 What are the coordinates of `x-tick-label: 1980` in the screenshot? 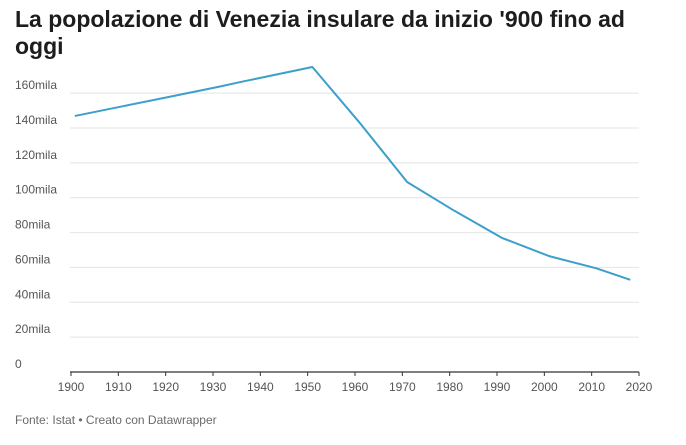 It's located at (449, 387).